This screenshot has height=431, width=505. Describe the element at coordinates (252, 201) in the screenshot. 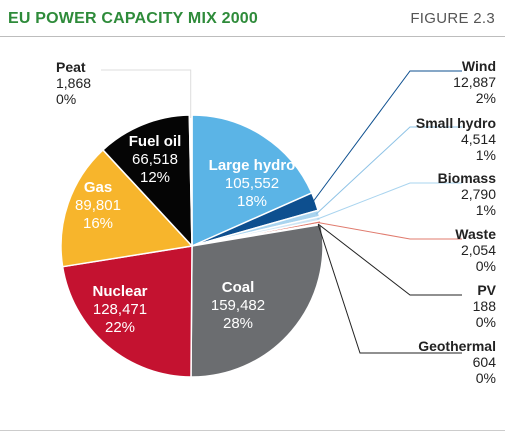

I see `large-hydro-percent: 18%` at that location.